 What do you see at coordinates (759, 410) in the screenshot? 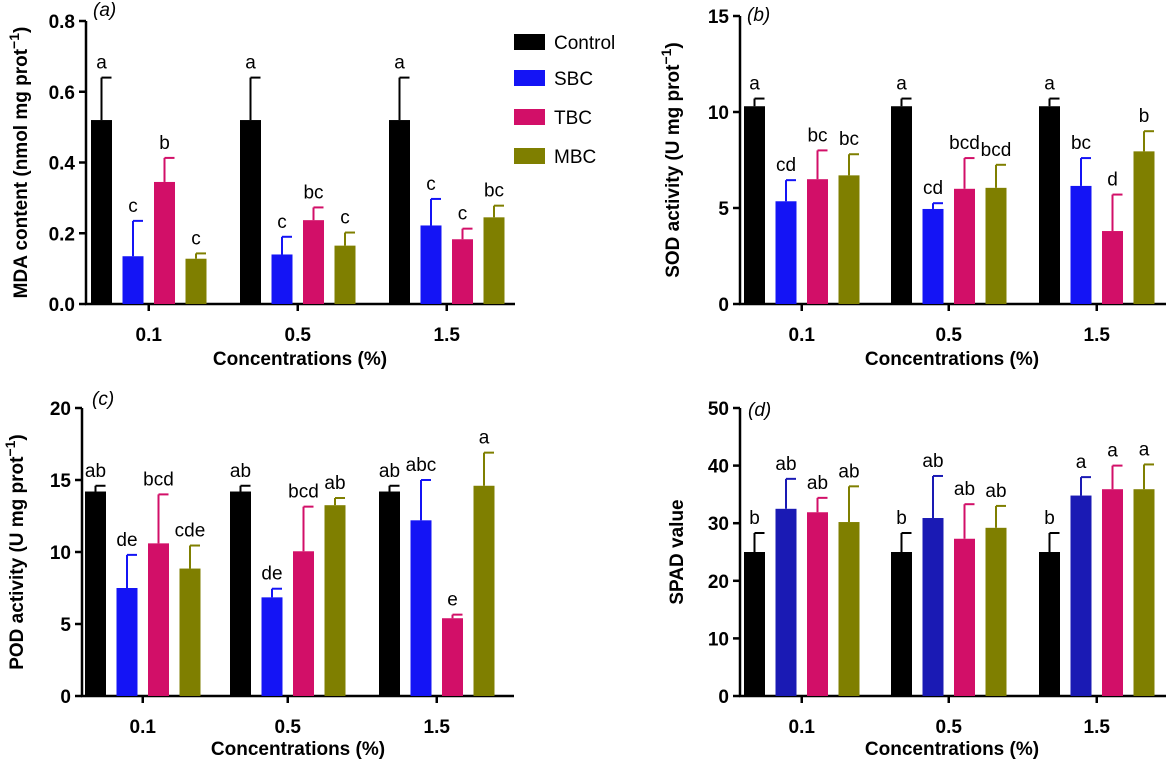
I see `panel-label: (d)` at bounding box center [759, 410].